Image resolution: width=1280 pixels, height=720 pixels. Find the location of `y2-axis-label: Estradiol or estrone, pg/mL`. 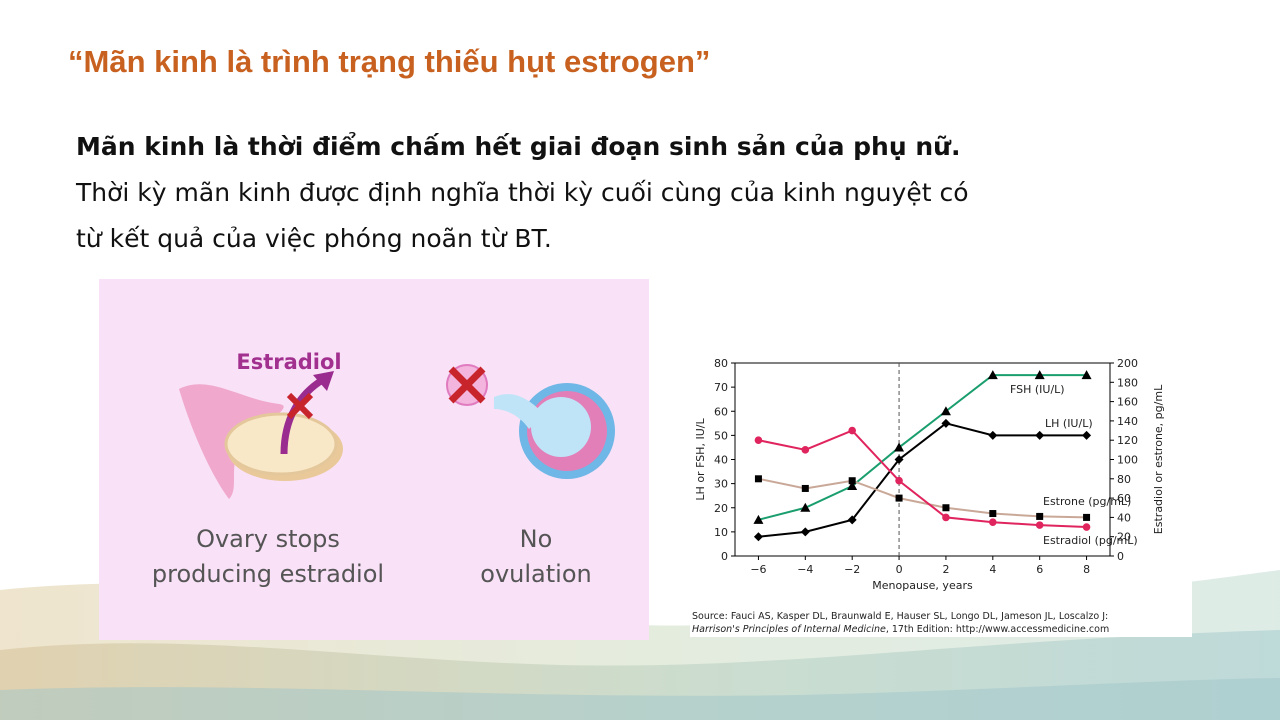

y2-axis-label: Estradiol or estrone, pg/mL is located at coordinates (1158, 459).